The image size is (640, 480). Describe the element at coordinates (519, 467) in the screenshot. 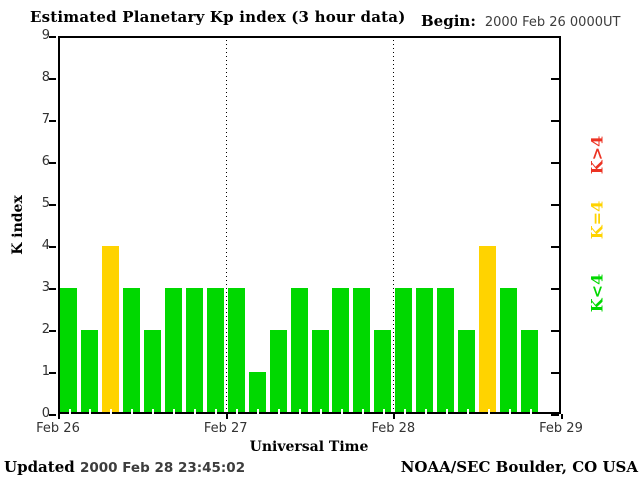

I see `credit-text: NOAA/SEC Boulder, CO USA` at that location.